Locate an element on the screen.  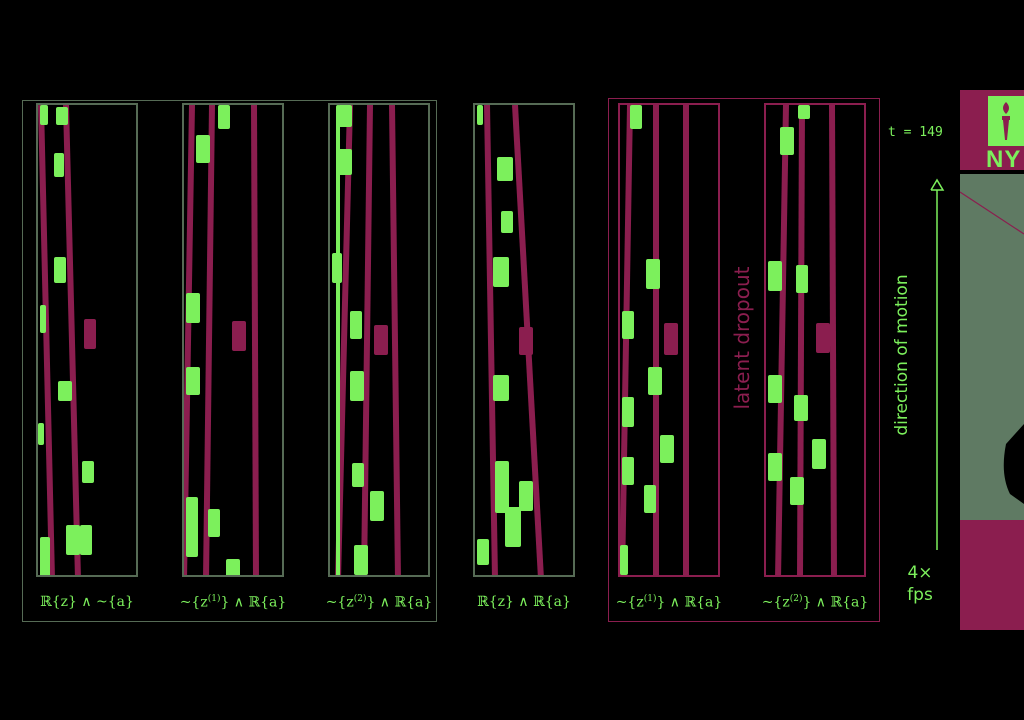
panel-dropout-z2-real-a is located at coordinates (815, 340).